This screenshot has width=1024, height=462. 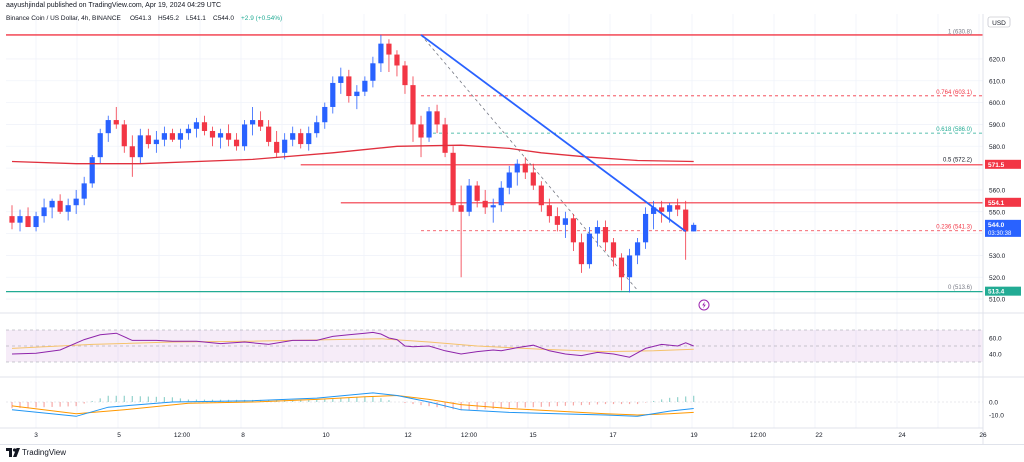 I want to click on macd-signal-line, so click(x=352, y=405).